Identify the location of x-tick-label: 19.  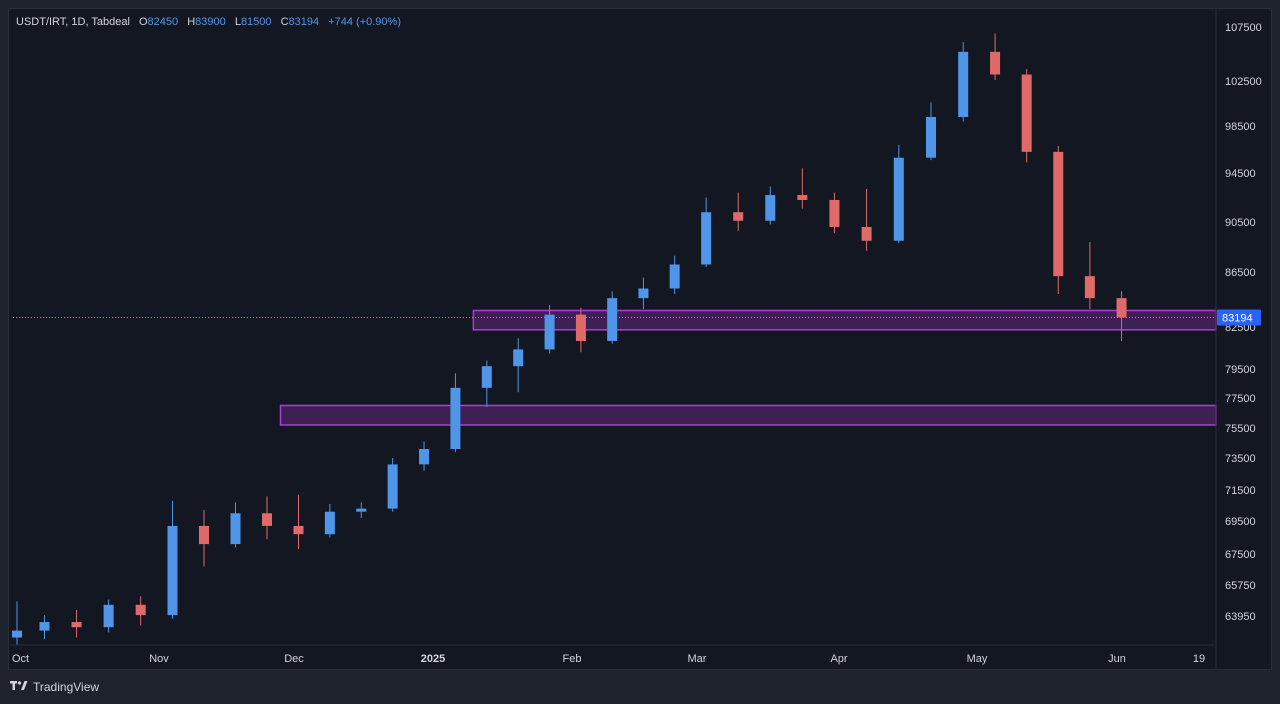
(1199, 659).